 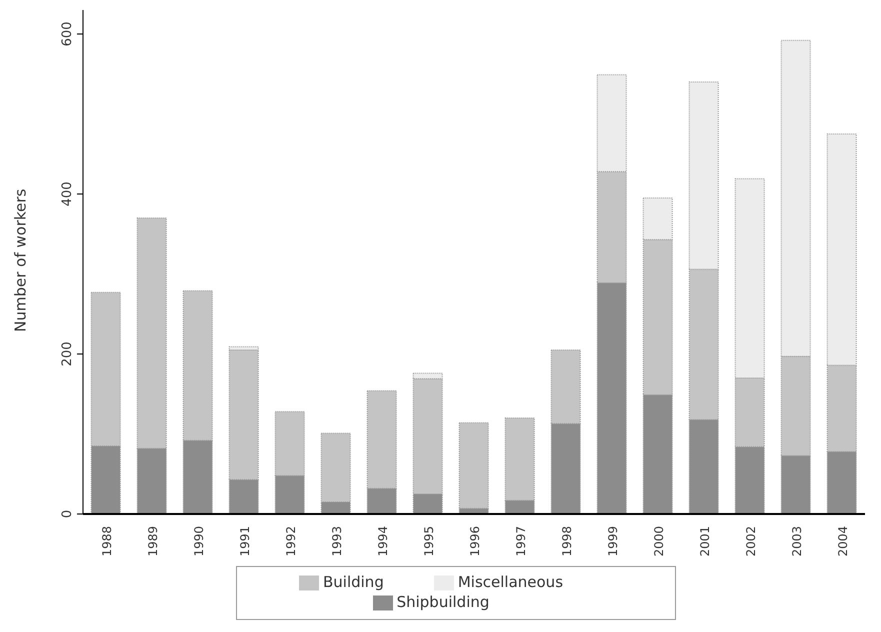 I want to click on x-tick-label: 1992, so click(x=291, y=541).